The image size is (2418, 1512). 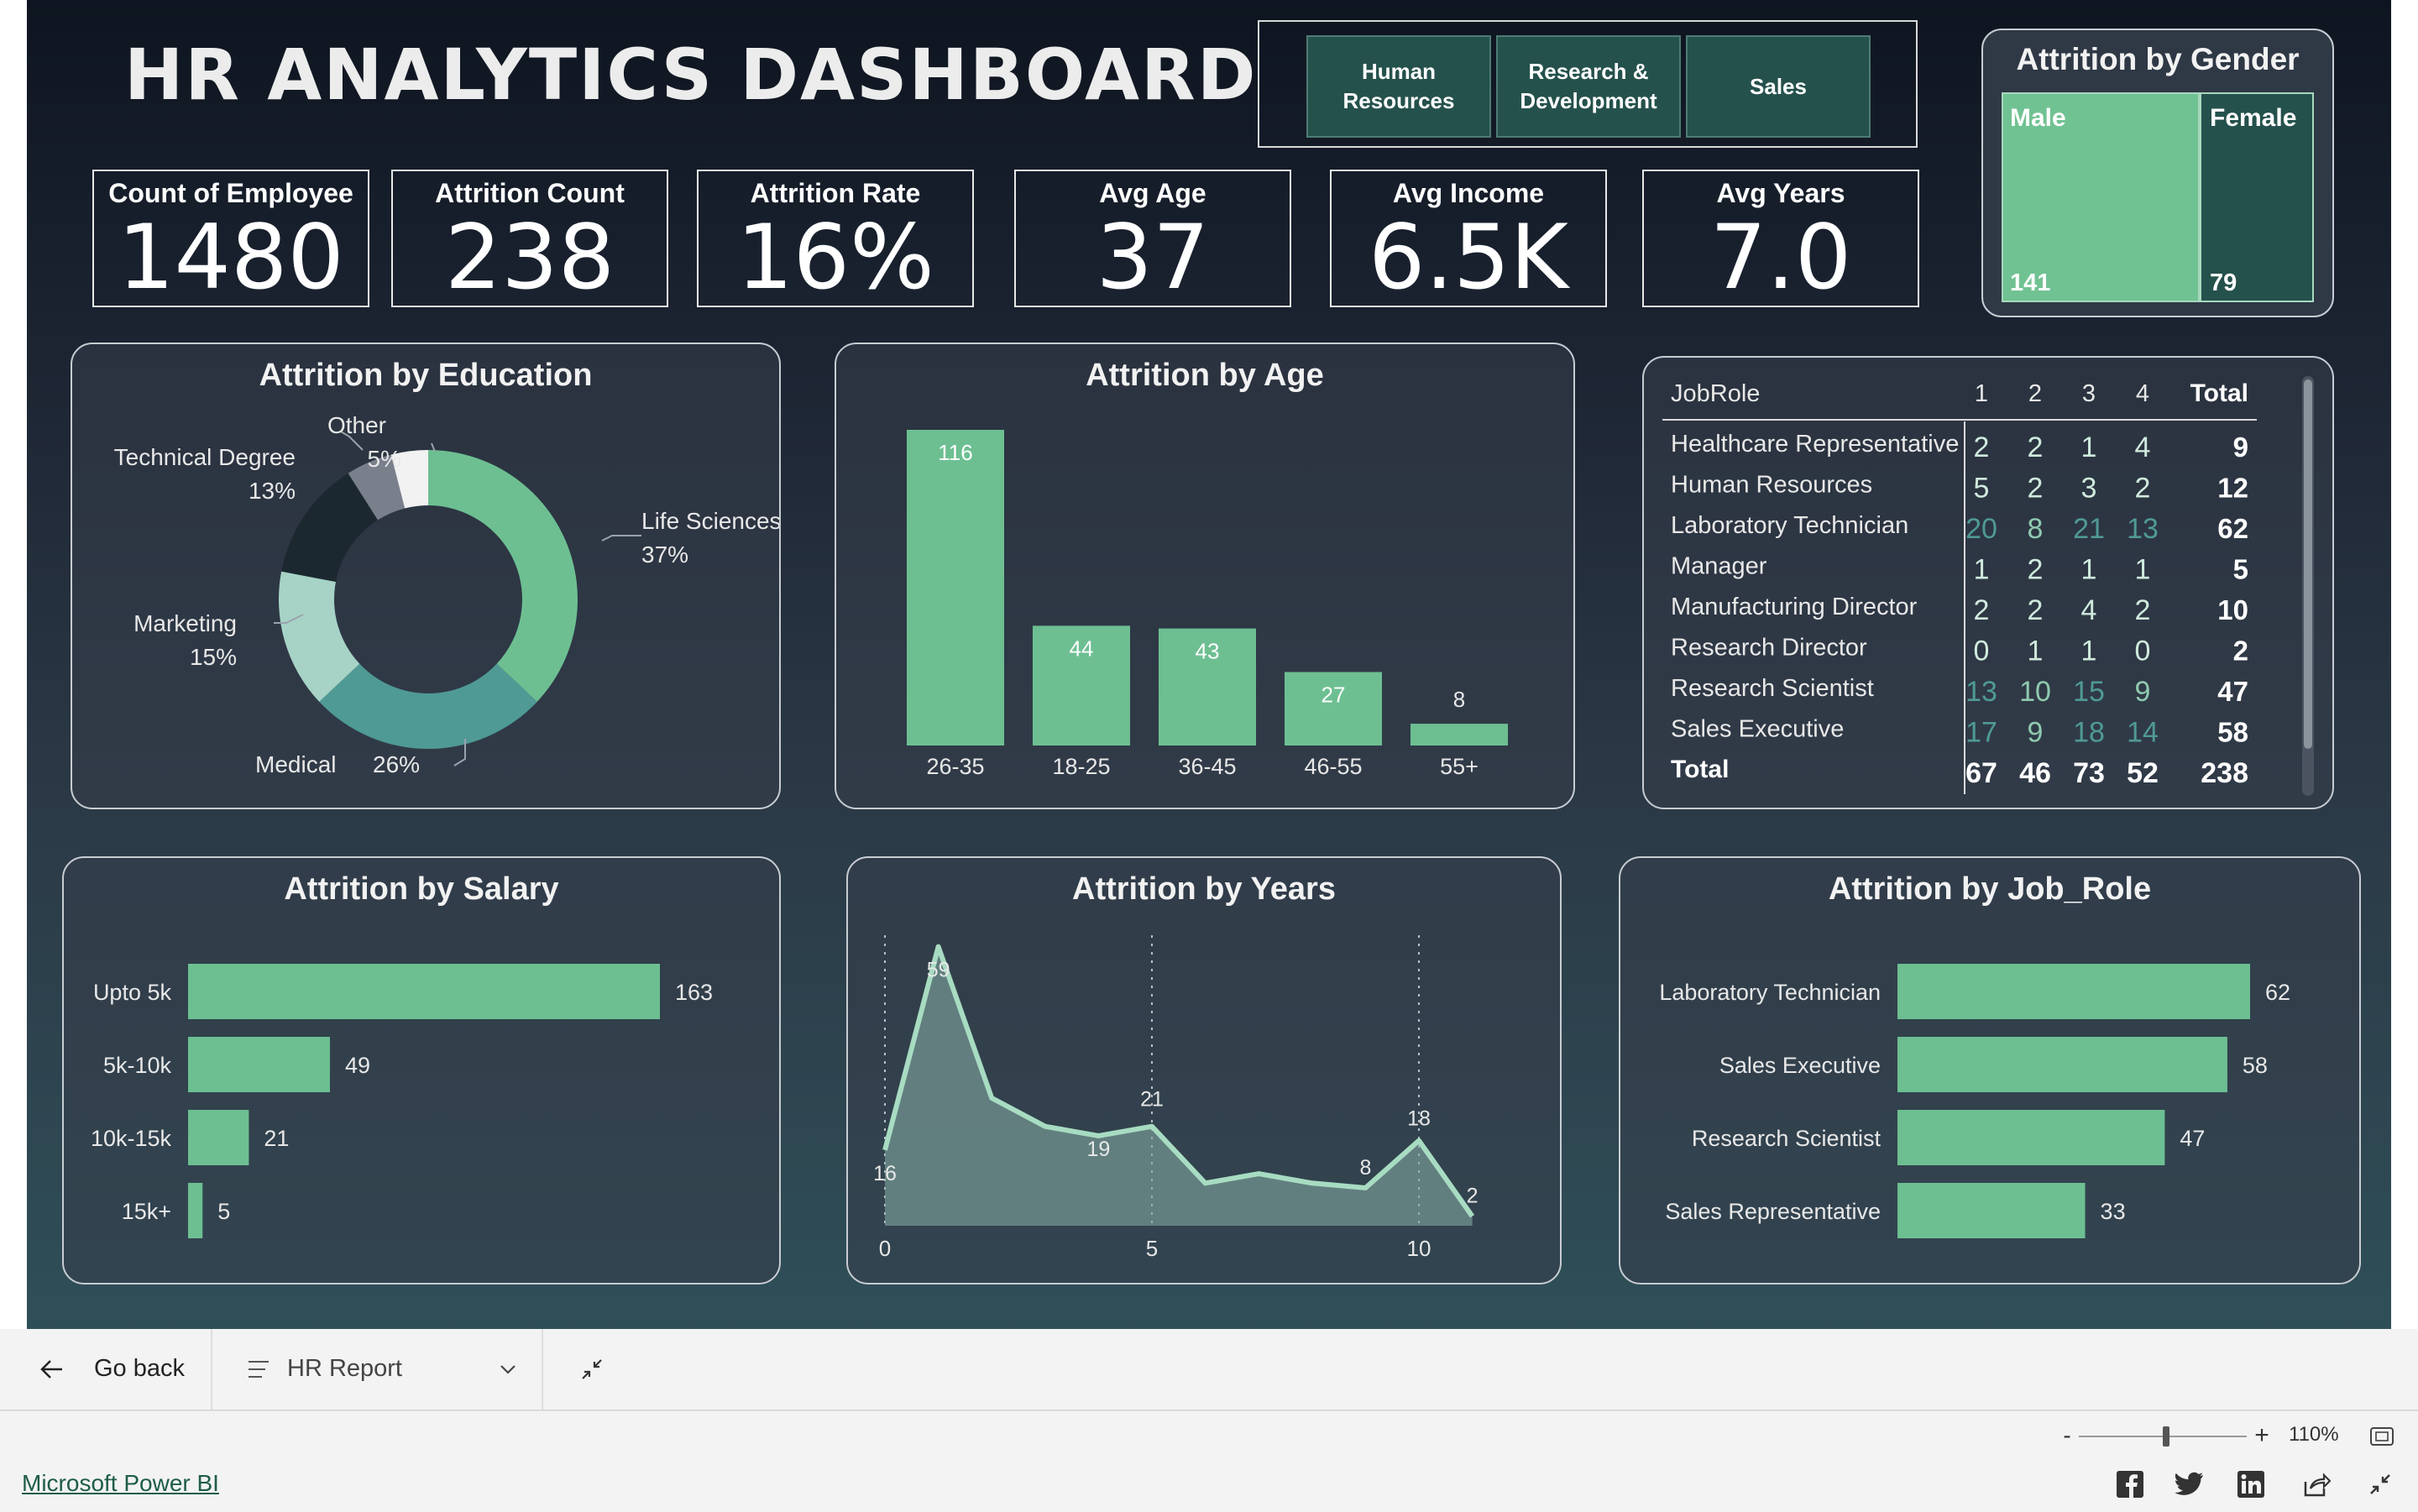 What do you see at coordinates (2232, 528) in the screenshot?
I see `matrix-row-total: 62` at bounding box center [2232, 528].